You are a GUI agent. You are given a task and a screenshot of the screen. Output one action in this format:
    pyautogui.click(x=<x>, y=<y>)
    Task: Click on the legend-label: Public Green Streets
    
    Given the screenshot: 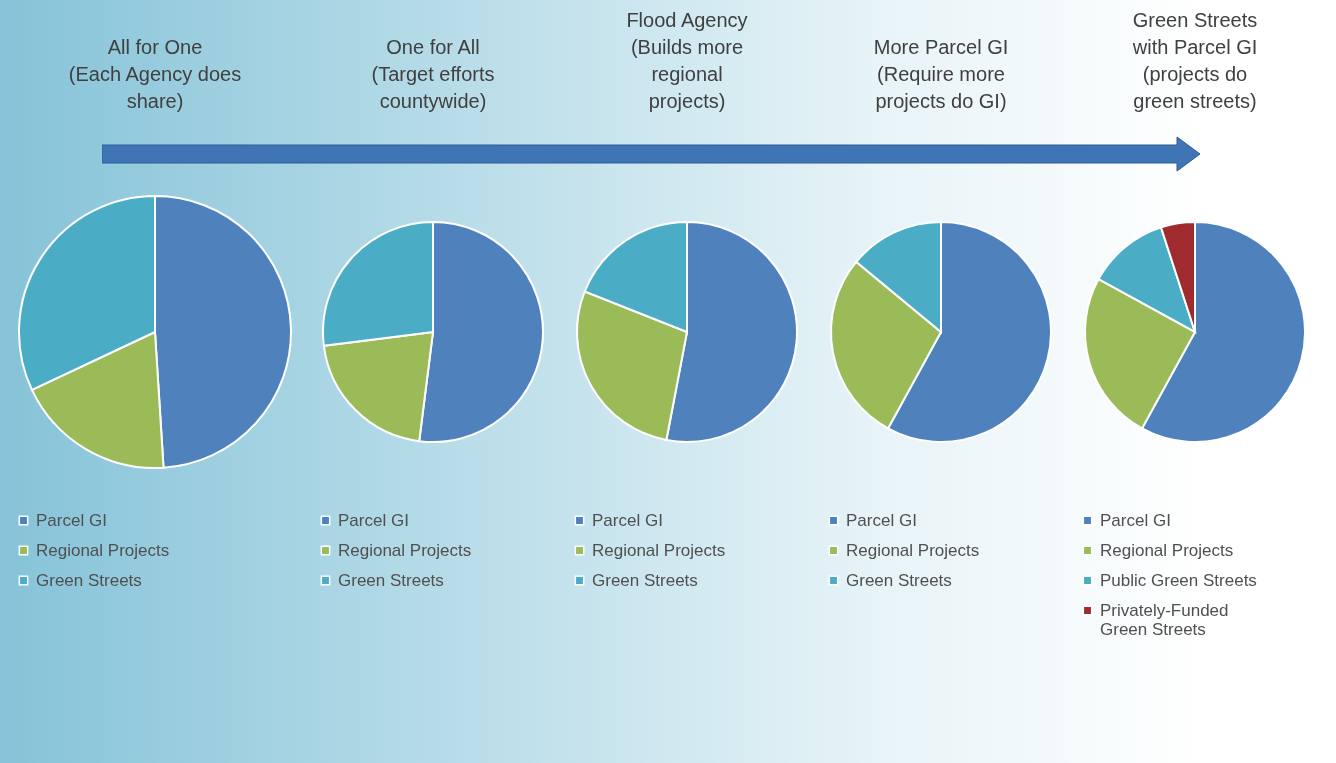 What is the action you would take?
    pyautogui.click(x=1178, y=580)
    